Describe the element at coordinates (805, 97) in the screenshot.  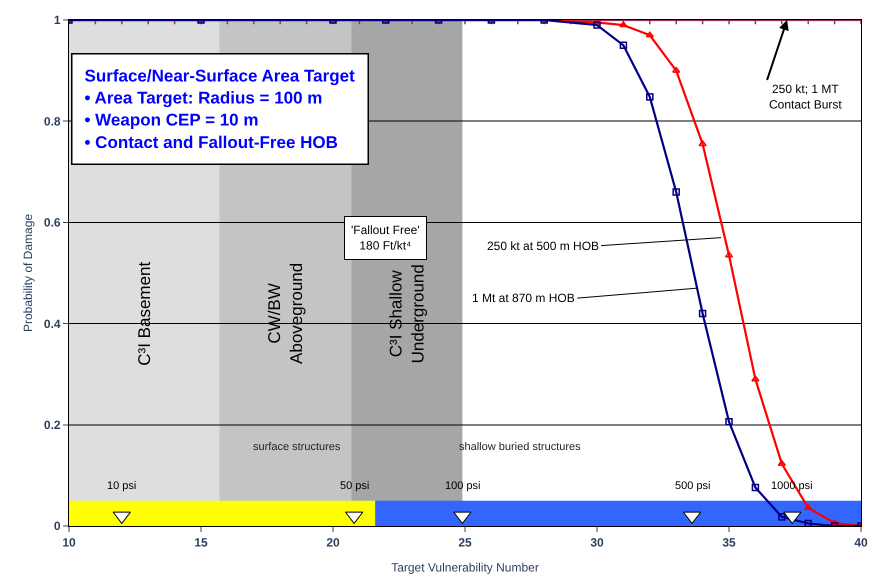
I see `annotation: 250 kt; 1 MT Contact Burst` at that location.